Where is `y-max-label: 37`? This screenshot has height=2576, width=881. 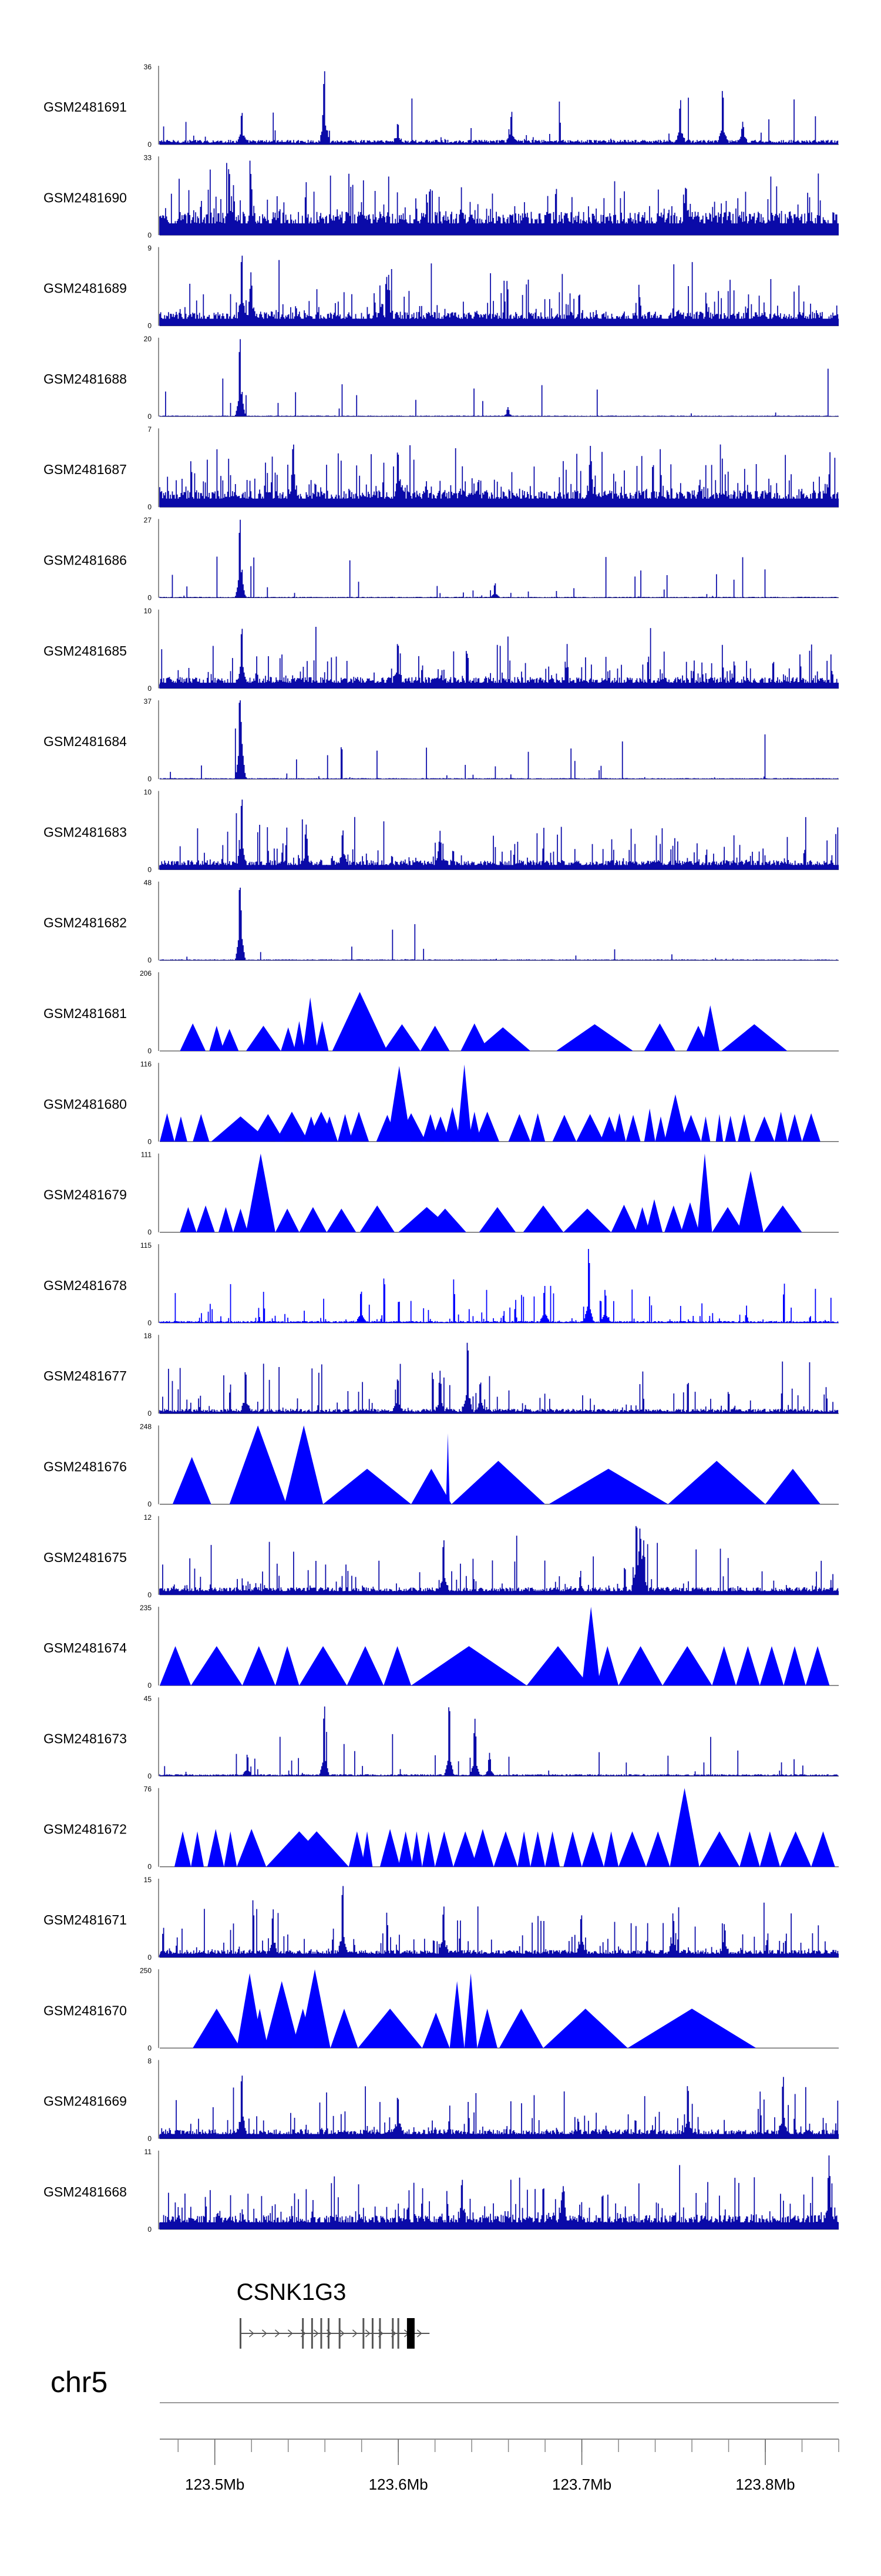 y-max-label: 37 is located at coordinates (148, 701).